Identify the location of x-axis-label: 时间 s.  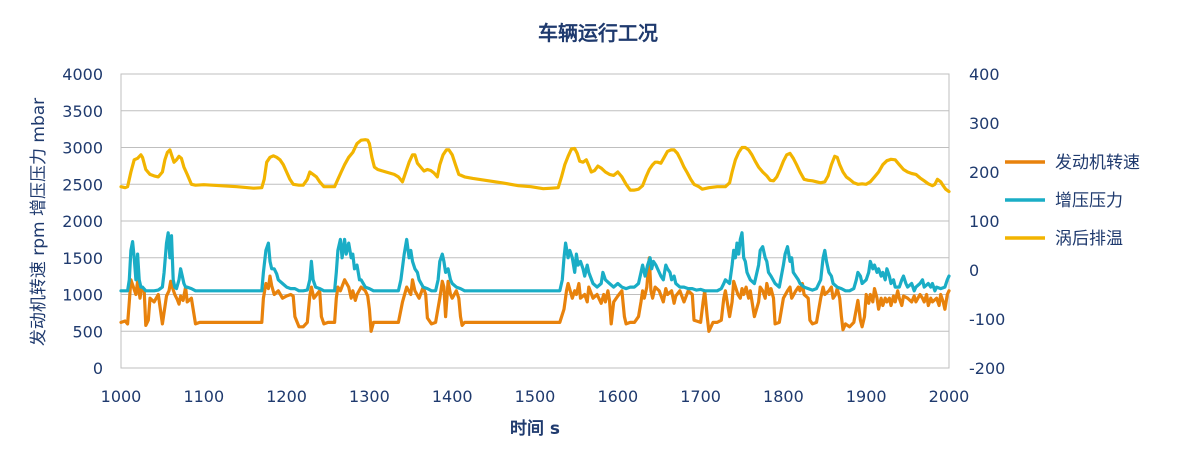
(535, 428).